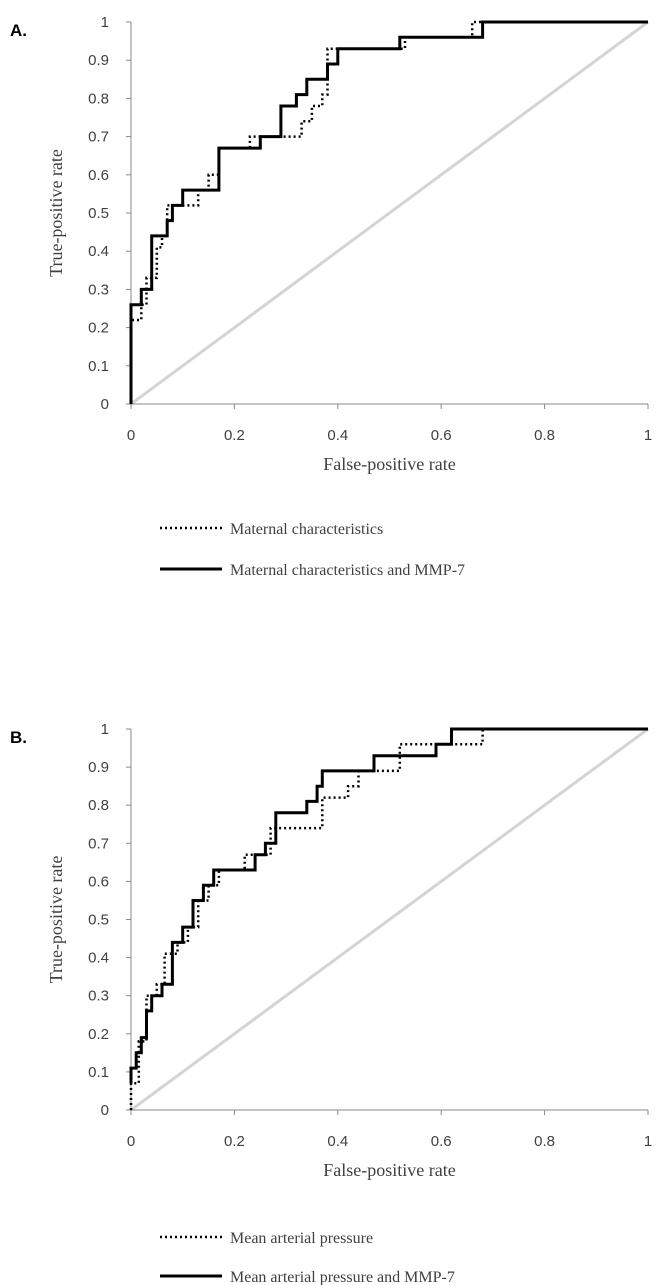 The height and width of the screenshot is (1285, 656). Describe the element at coordinates (18, 30) in the screenshot. I see `panel-label: A.` at that location.